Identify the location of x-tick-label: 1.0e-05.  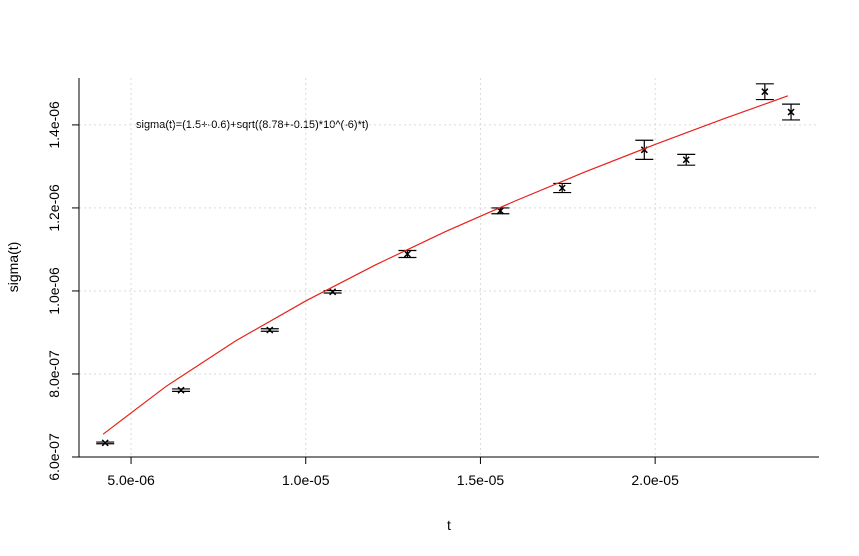
(306, 480).